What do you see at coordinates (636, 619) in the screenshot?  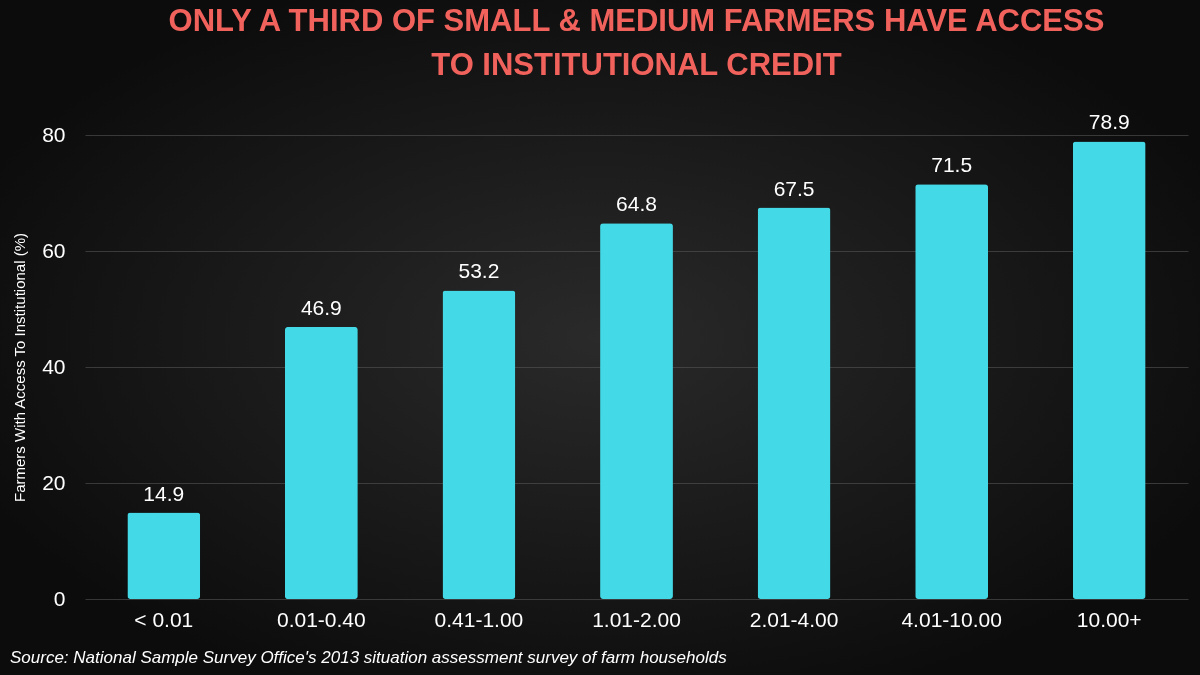 I see `x-tick-label: 1.01-2.00` at bounding box center [636, 619].